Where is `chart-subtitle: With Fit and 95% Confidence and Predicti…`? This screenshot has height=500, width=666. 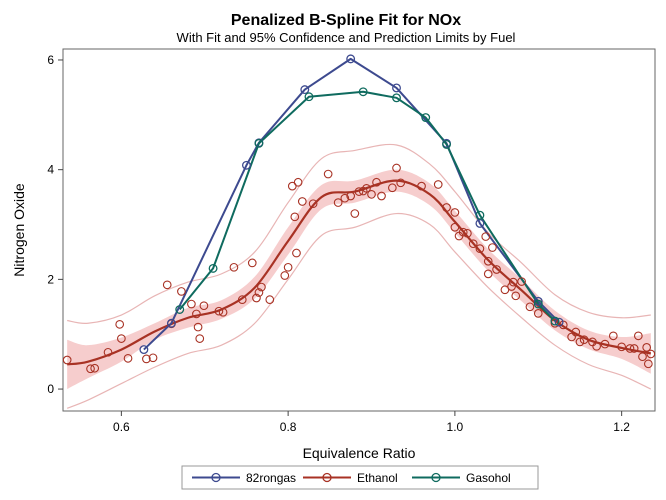
chart-subtitle: With Fit and 95% Confidence and Predicti… is located at coordinates (346, 37).